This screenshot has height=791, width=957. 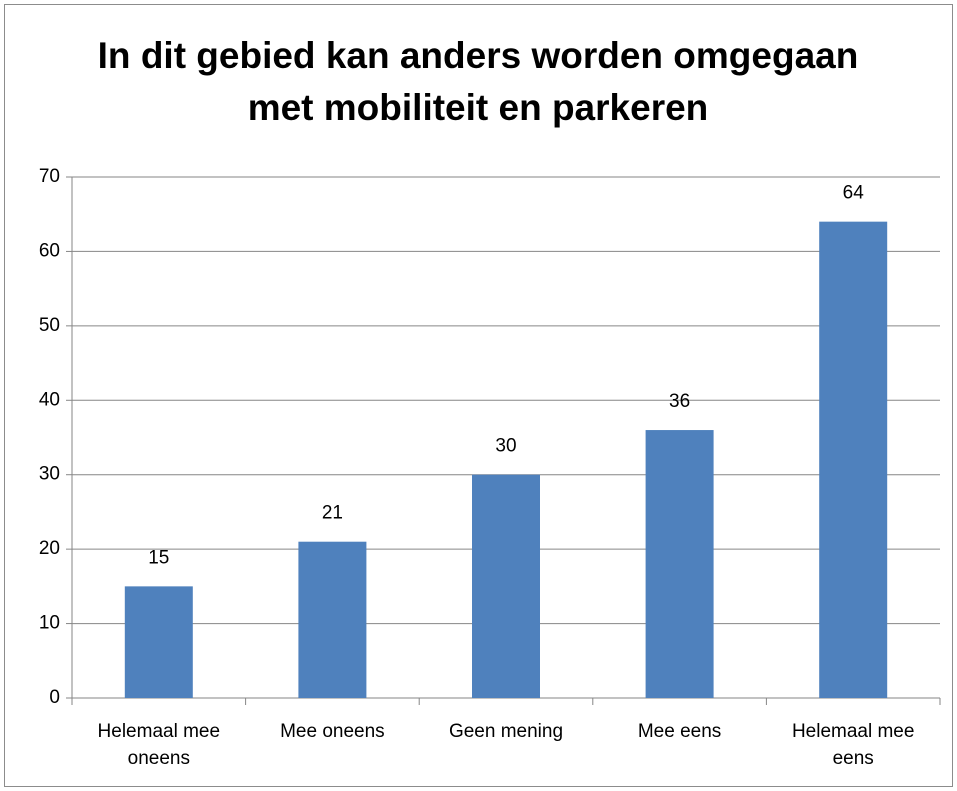 I want to click on data-label: 21, so click(x=332, y=513).